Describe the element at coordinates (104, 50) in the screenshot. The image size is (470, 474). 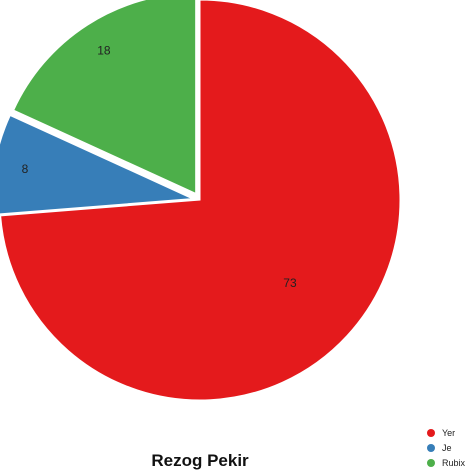
I see `slice-label-rubix: 18` at that location.